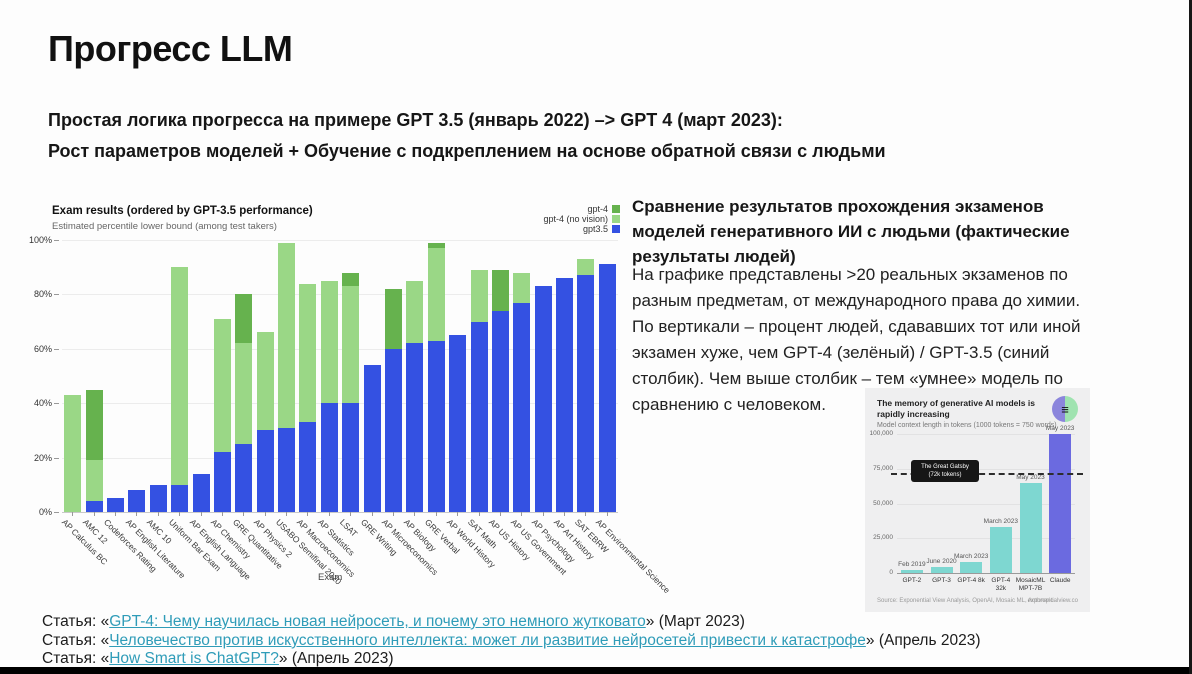 This screenshot has height=674, width=1192. Describe the element at coordinates (1000, 522) in the screenshot. I see `mini-bar-date-label: March 2023` at that location.